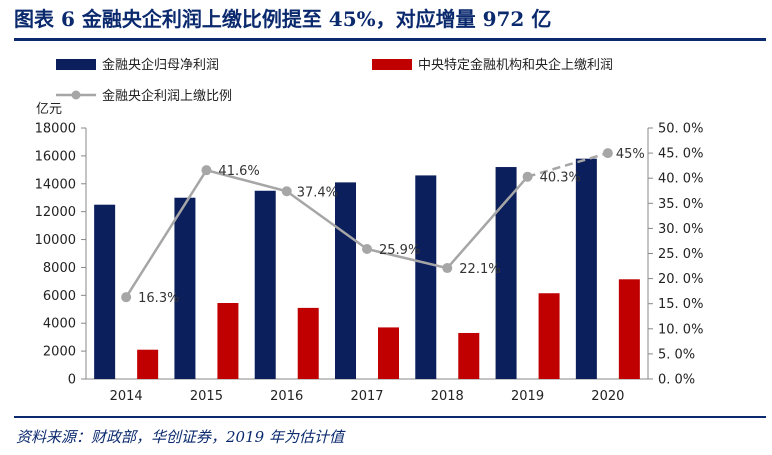 This screenshot has width=772, height=455. I want to click on right-tick-label: 45. 0%, so click(680, 154).